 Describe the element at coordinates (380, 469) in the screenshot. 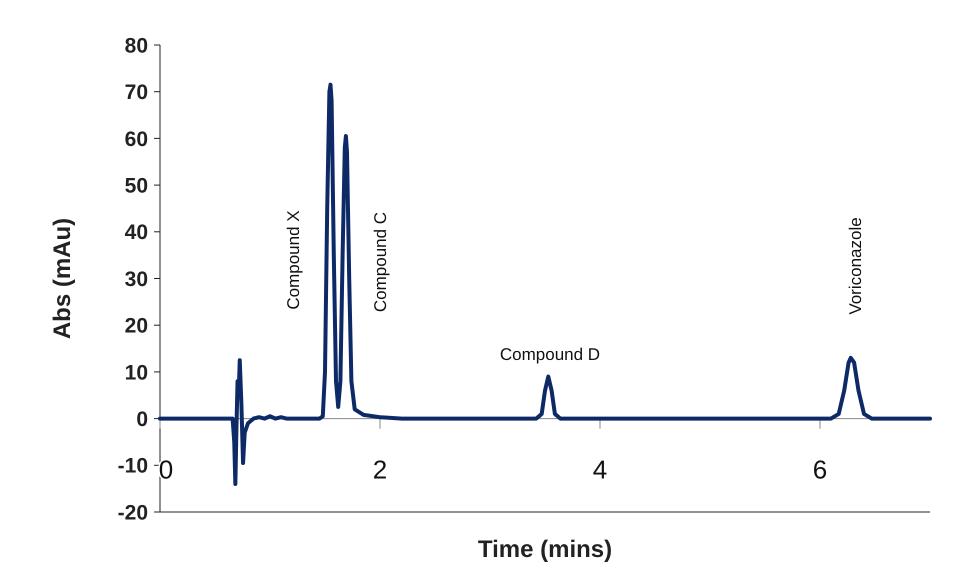

I see `x-tick-label: 2` at that location.